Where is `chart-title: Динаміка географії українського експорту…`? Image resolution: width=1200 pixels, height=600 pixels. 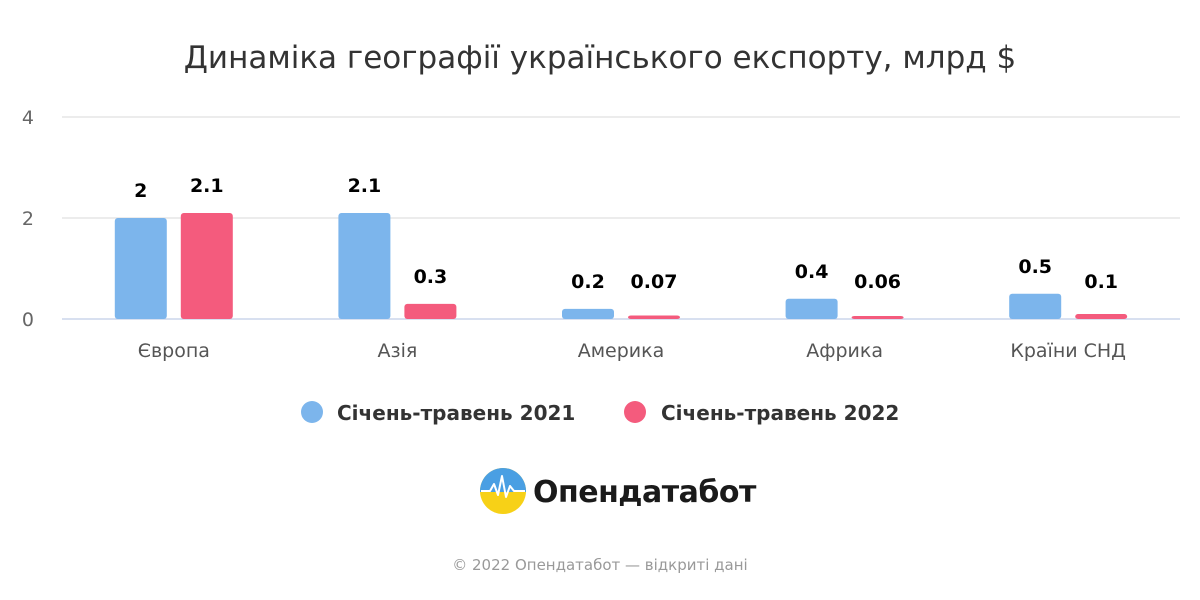
chart-title: Динаміка географії українського експорту… is located at coordinates (600, 58).